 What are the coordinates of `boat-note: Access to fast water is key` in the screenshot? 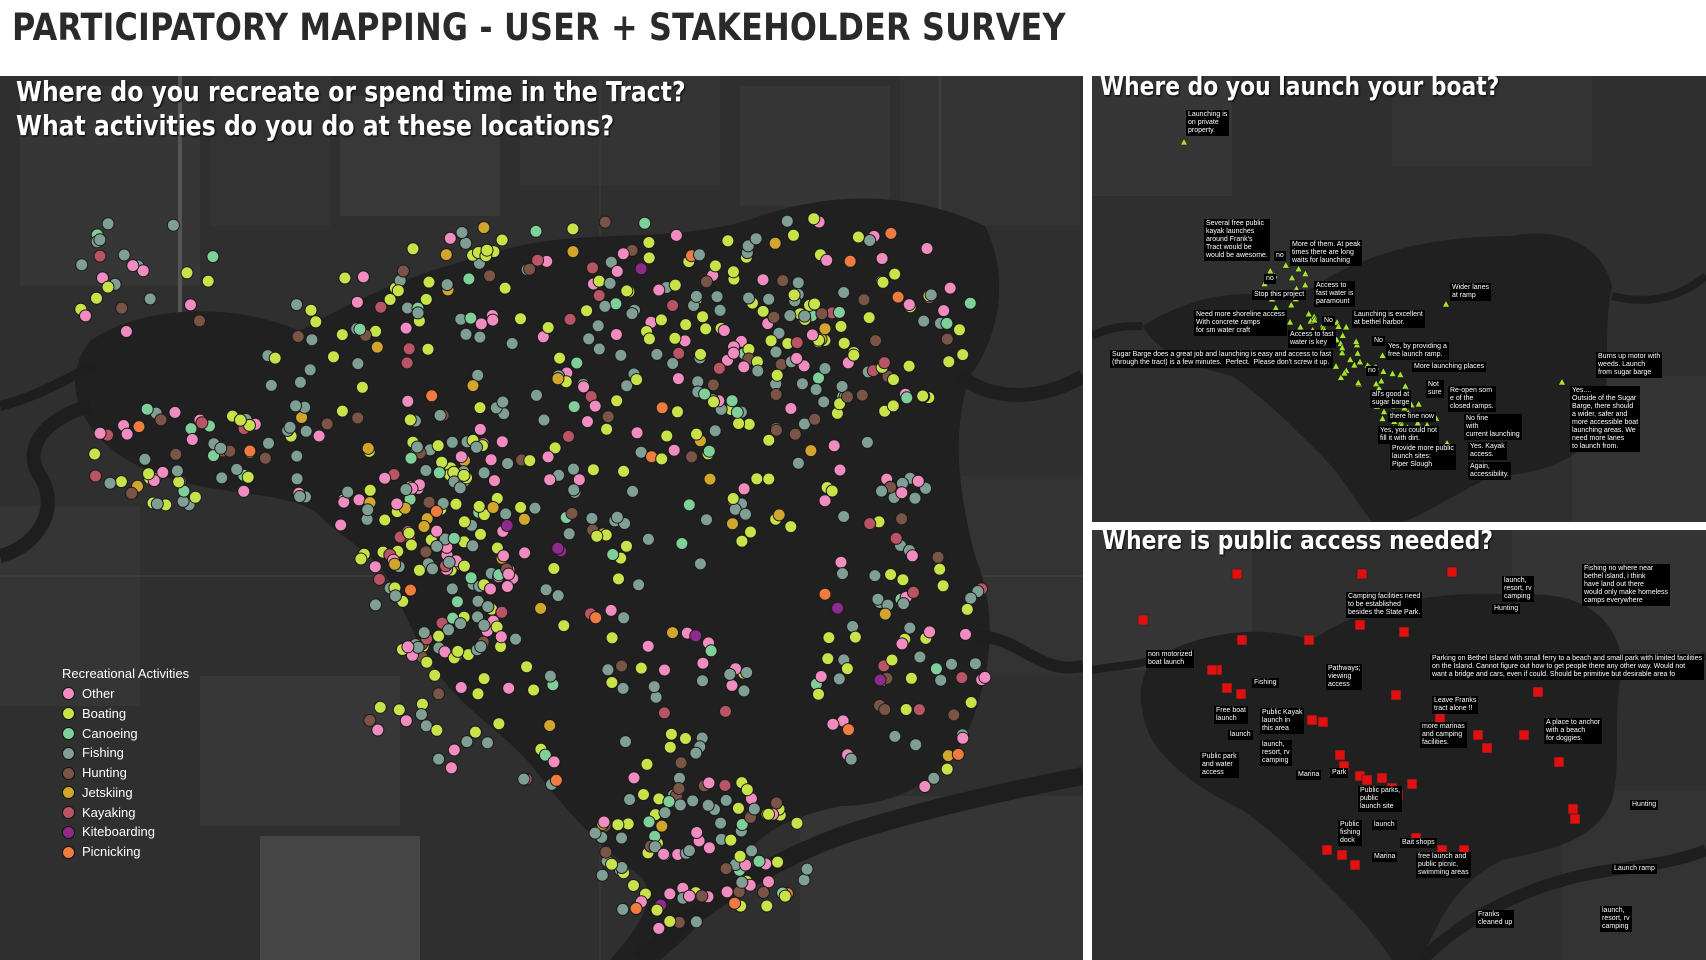 It's located at (1312, 339).